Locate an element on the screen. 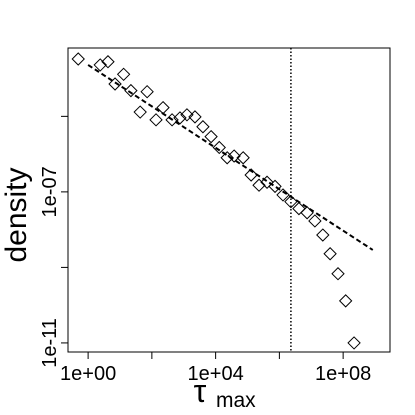  x-axis-label-sub: max is located at coordinates (236, 400).